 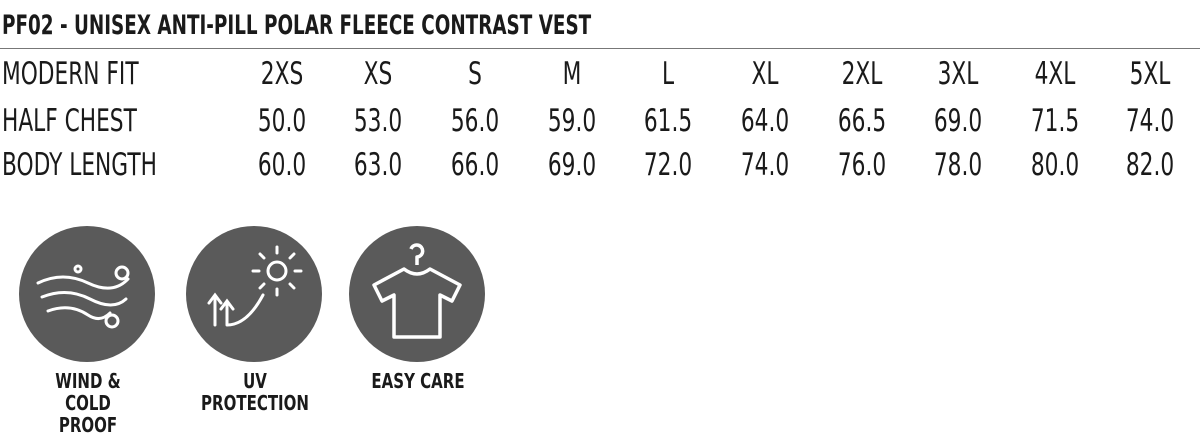 I want to click on size-value: 78.0, so click(x=958, y=165).